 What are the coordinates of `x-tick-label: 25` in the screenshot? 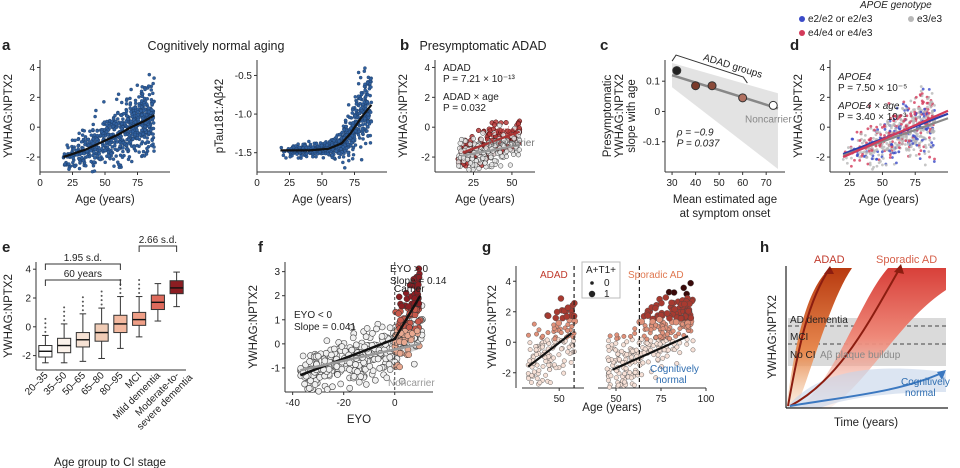 It's located at (290, 183).